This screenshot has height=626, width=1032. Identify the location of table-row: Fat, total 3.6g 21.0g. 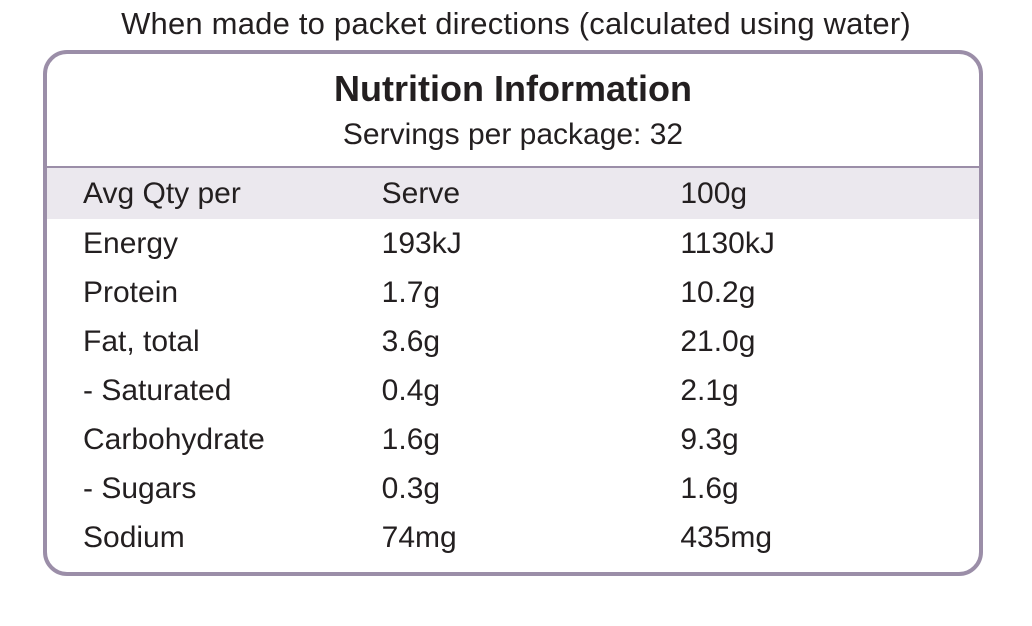
(513, 341).